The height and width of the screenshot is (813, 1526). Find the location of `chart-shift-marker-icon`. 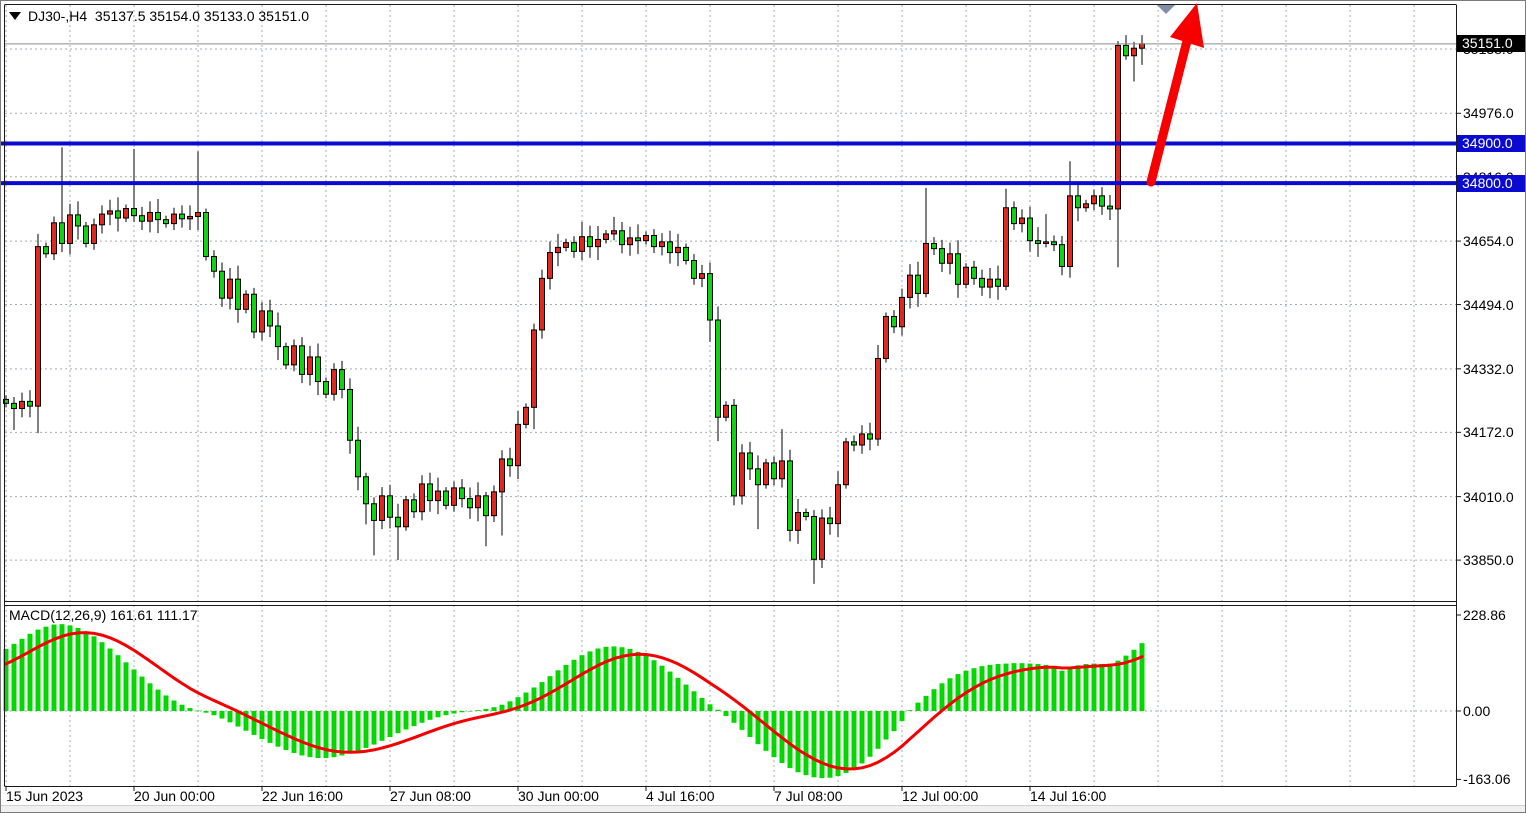

chart-shift-marker-icon is located at coordinates (1166, 9).